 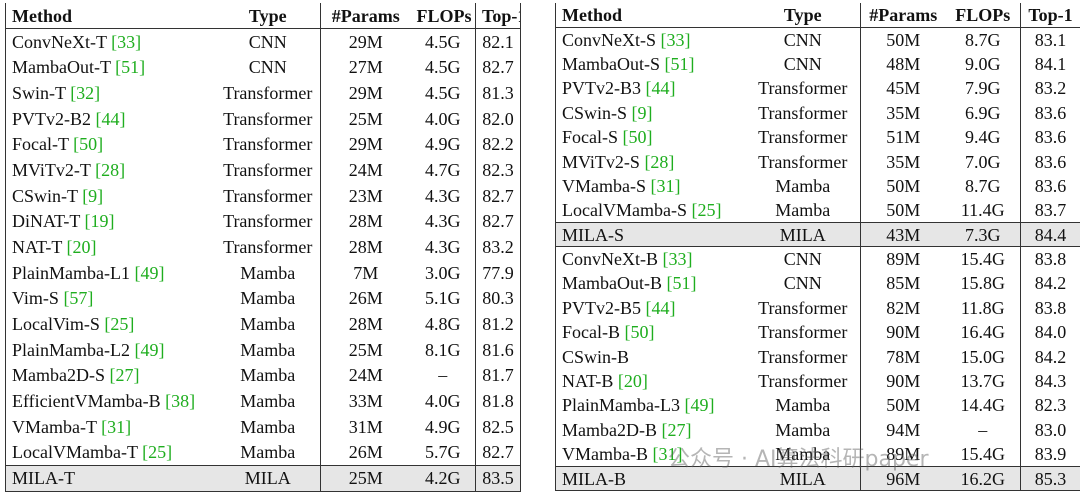 I want to click on params-cell: 25M, so click(x=365, y=349).